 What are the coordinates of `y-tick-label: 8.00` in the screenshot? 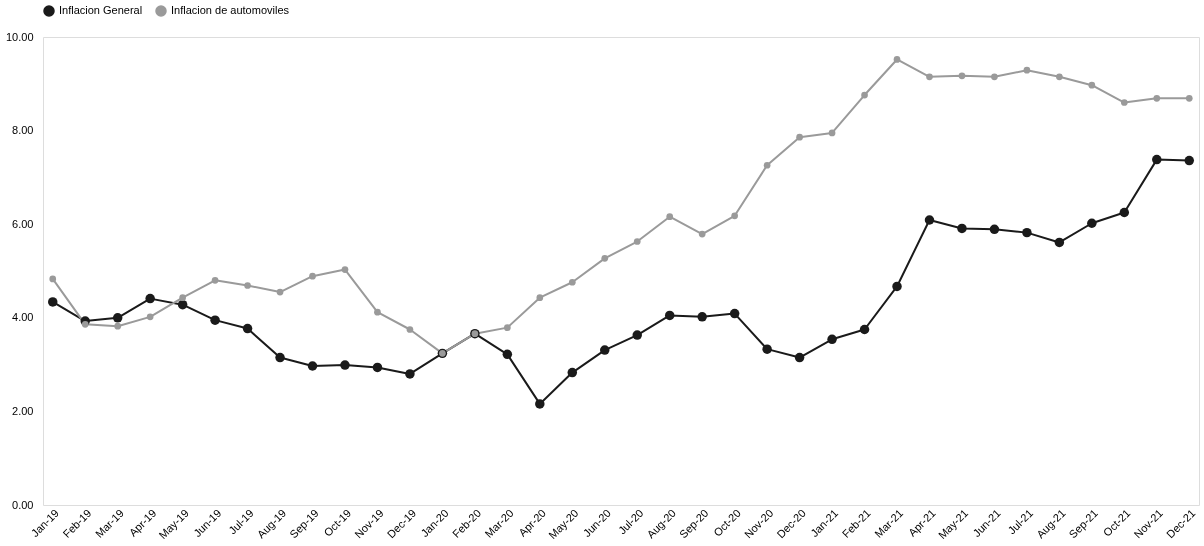 It's located at (23, 130).